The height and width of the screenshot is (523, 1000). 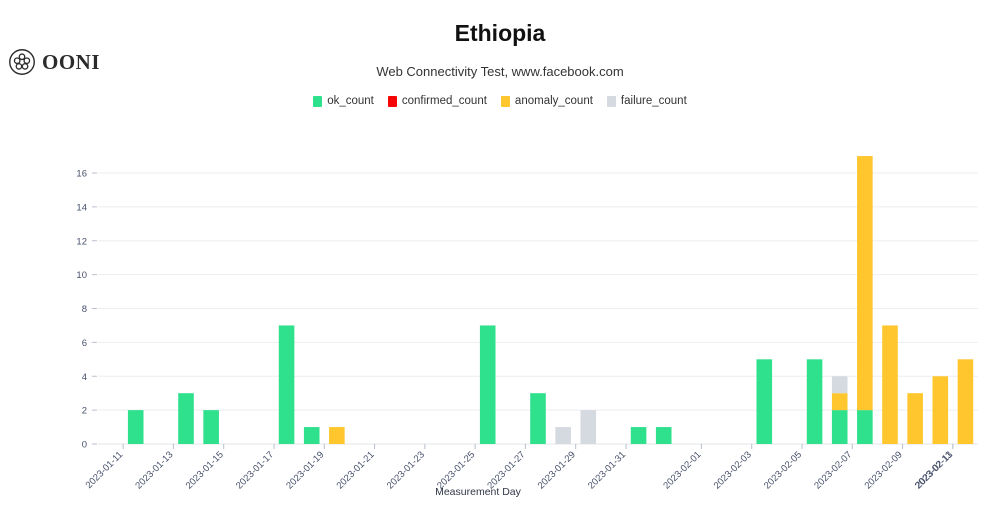 What do you see at coordinates (305, 470) in the screenshot?
I see `x-axis-tick-label: 2023-01-19` at bounding box center [305, 470].